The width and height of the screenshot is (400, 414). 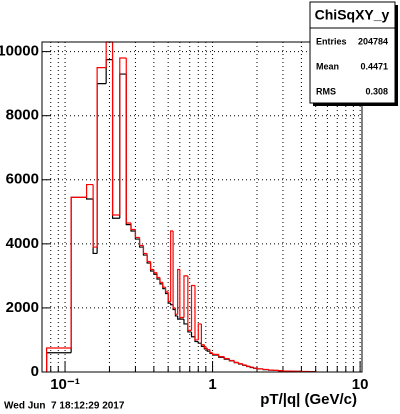 I want to click on y-tick-label: 10000, so click(x=19, y=51).